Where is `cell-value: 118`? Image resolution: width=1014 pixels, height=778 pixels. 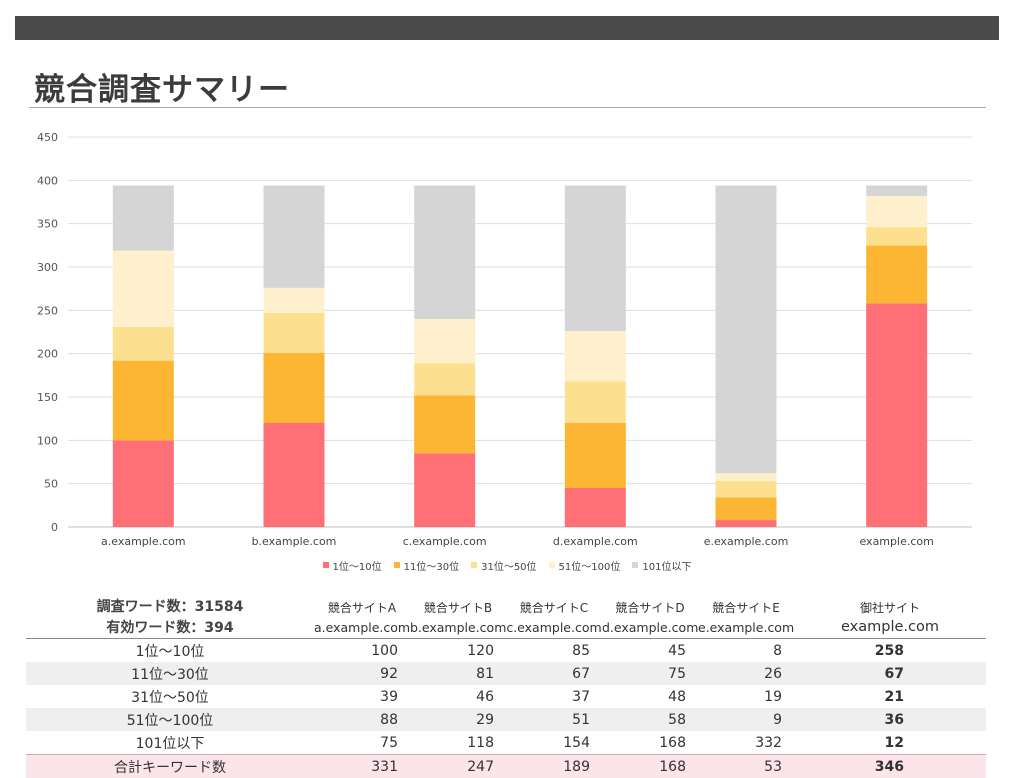
cell-value: 118 is located at coordinates (458, 743).